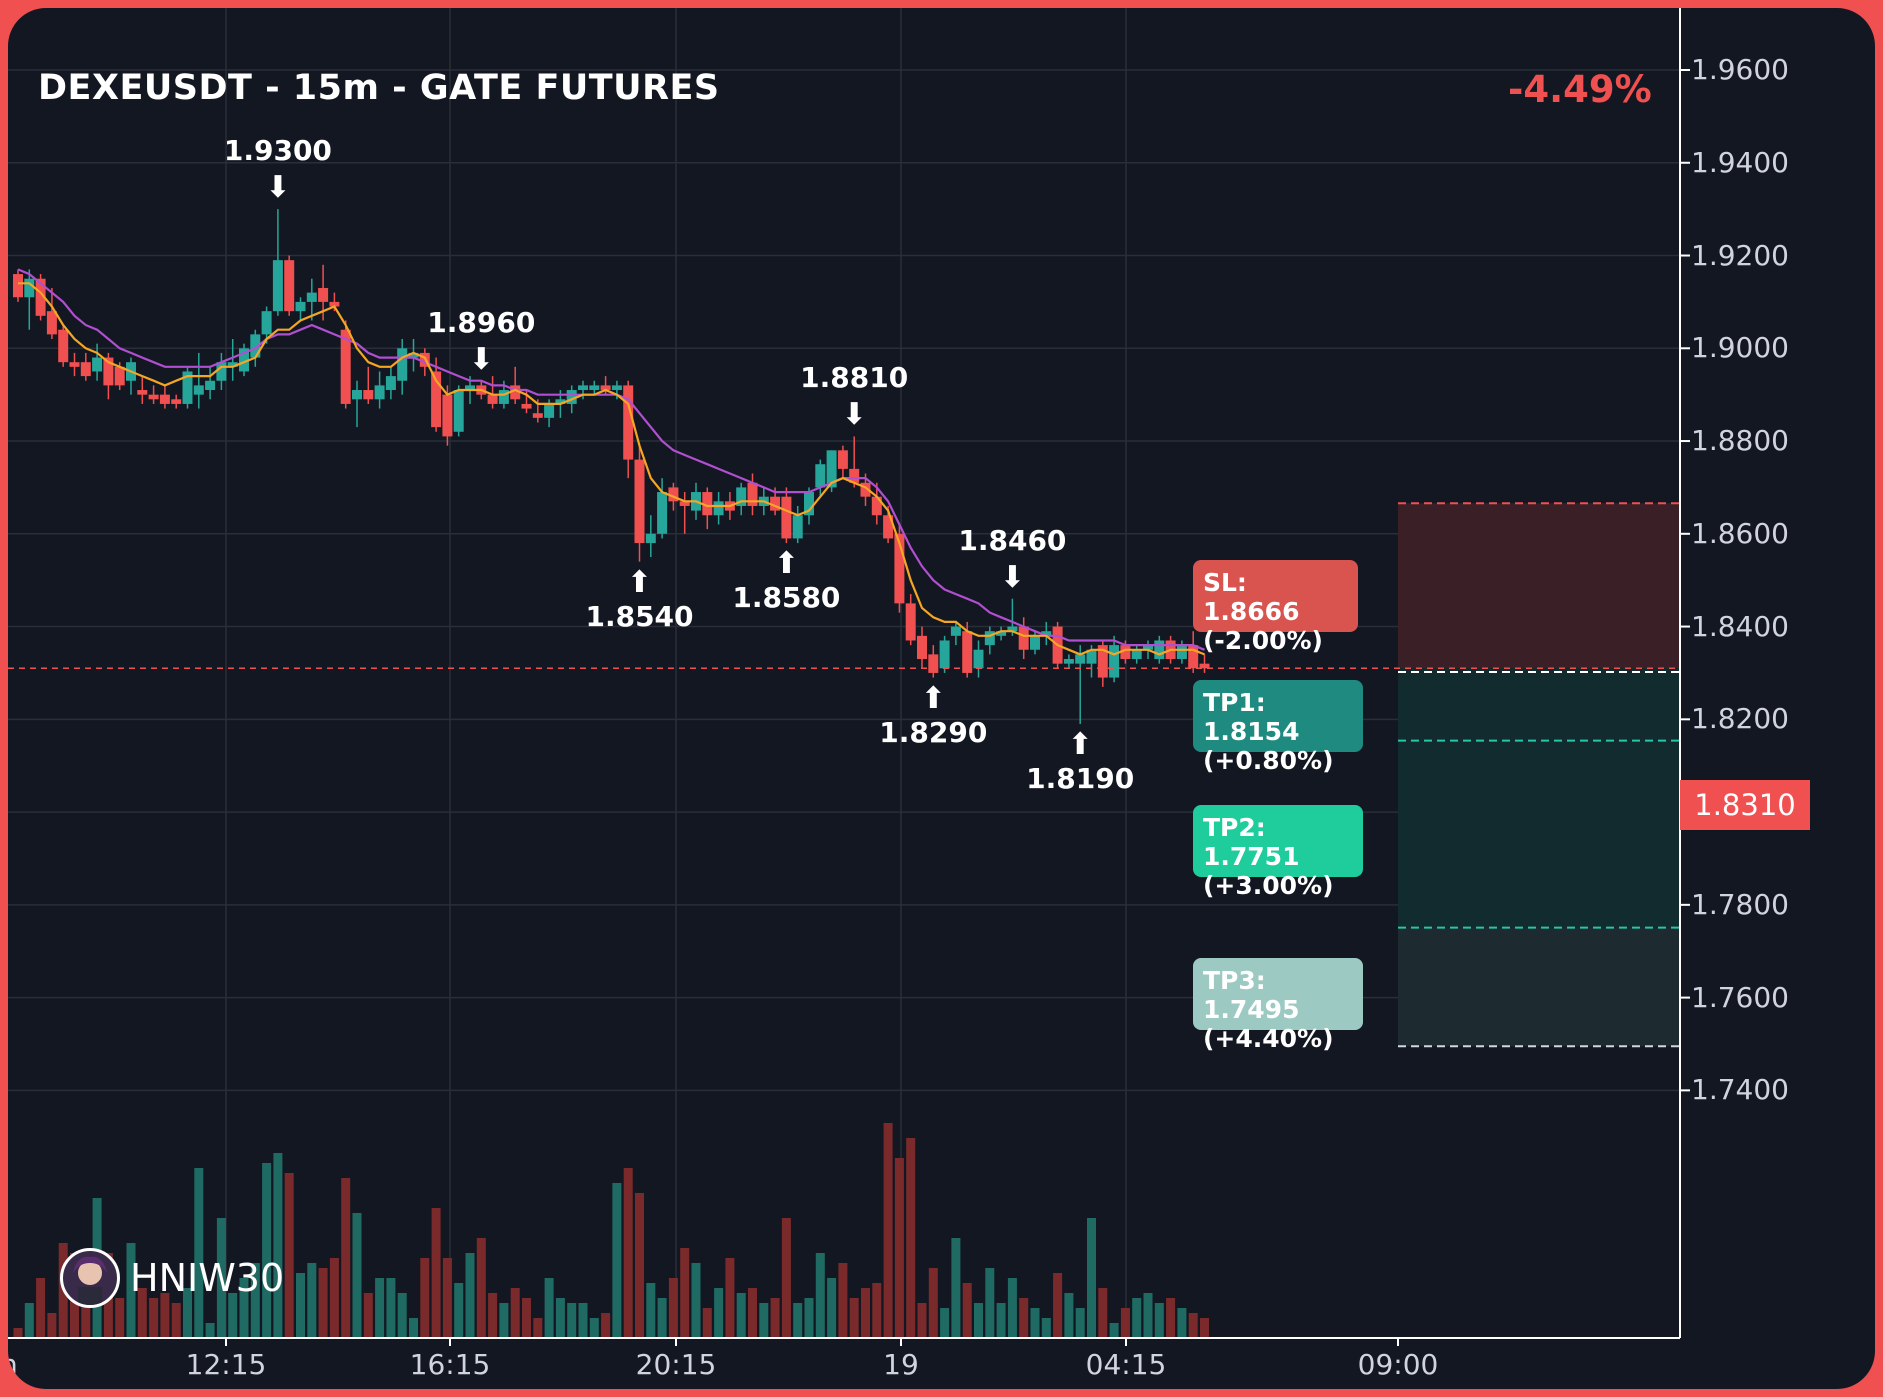  I want to click on sl-label: SL: 1.8666, so click(1251, 597).